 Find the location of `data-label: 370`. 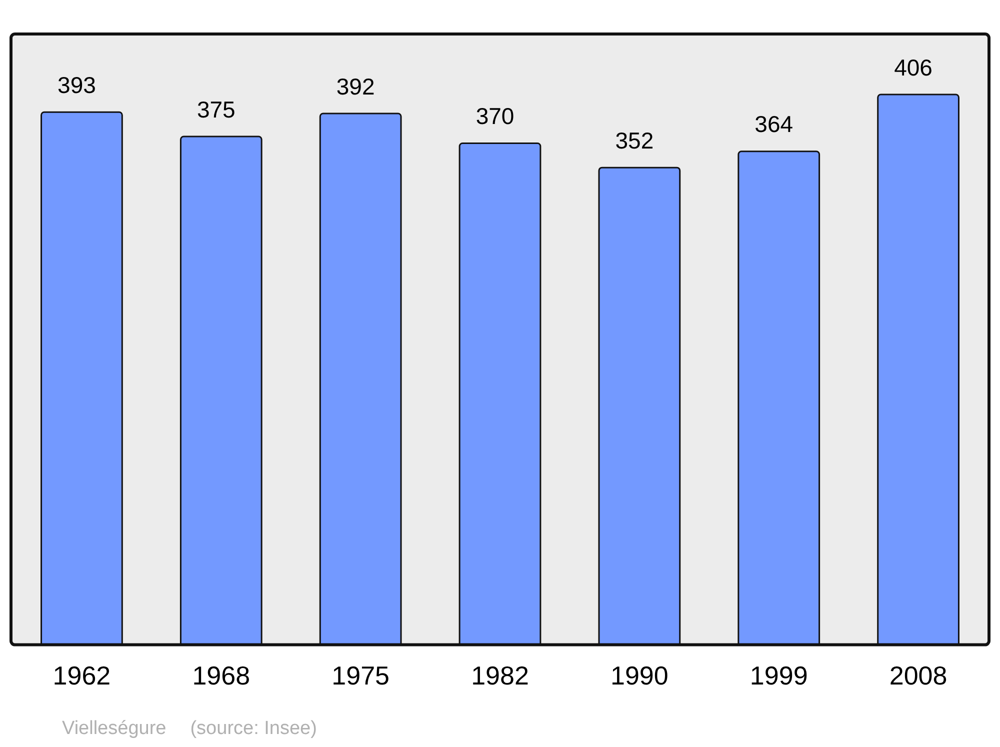

data-label: 370 is located at coordinates (495, 116).